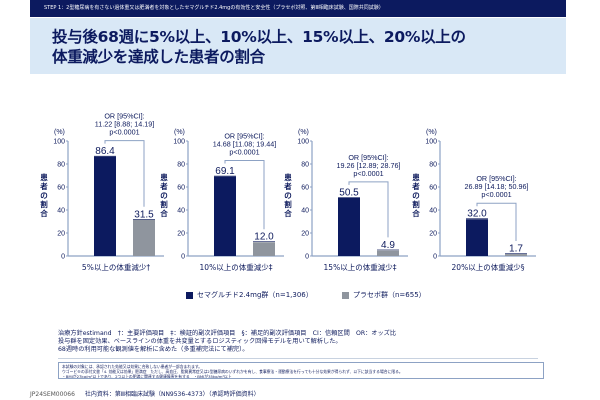  I want to click on page-title-line-2: 体重減少を達成した患者の割合, so click(158, 57).